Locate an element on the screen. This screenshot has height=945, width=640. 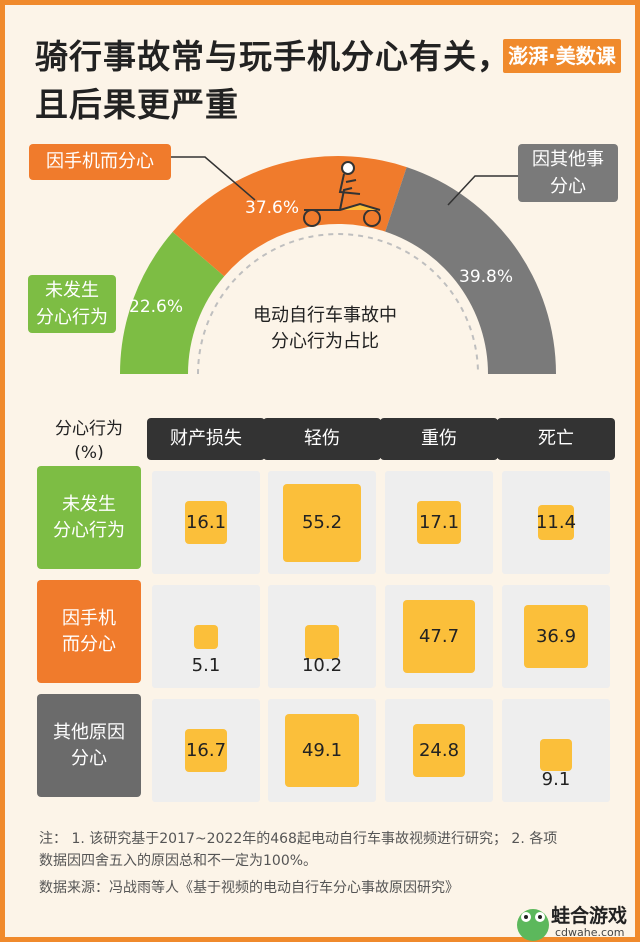
leader-lines is located at coordinates (342, 181).